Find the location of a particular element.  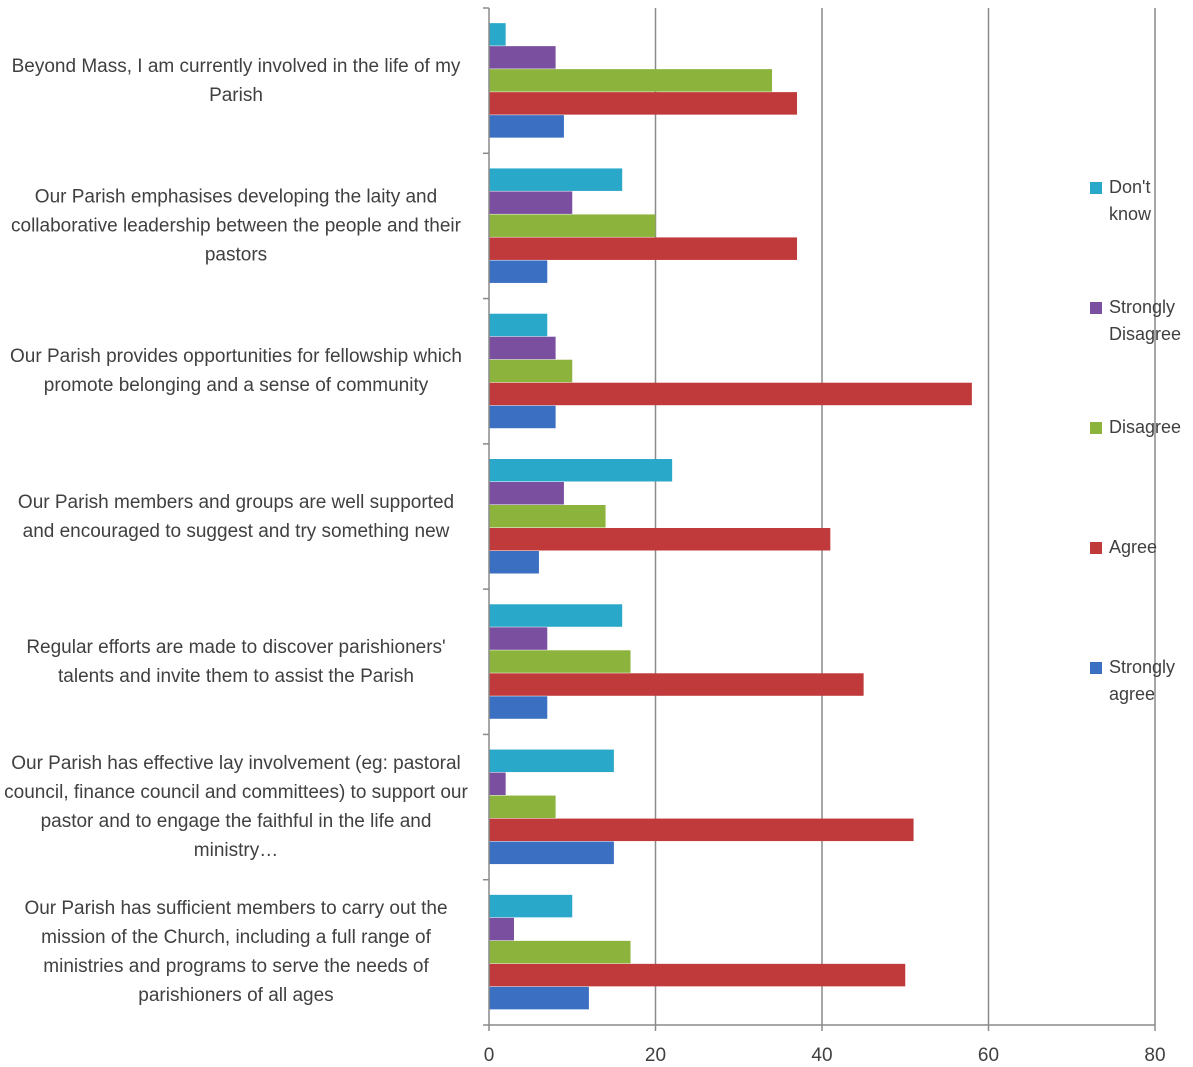

x-tick-label: 40 is located at coordinates (821, 1055).